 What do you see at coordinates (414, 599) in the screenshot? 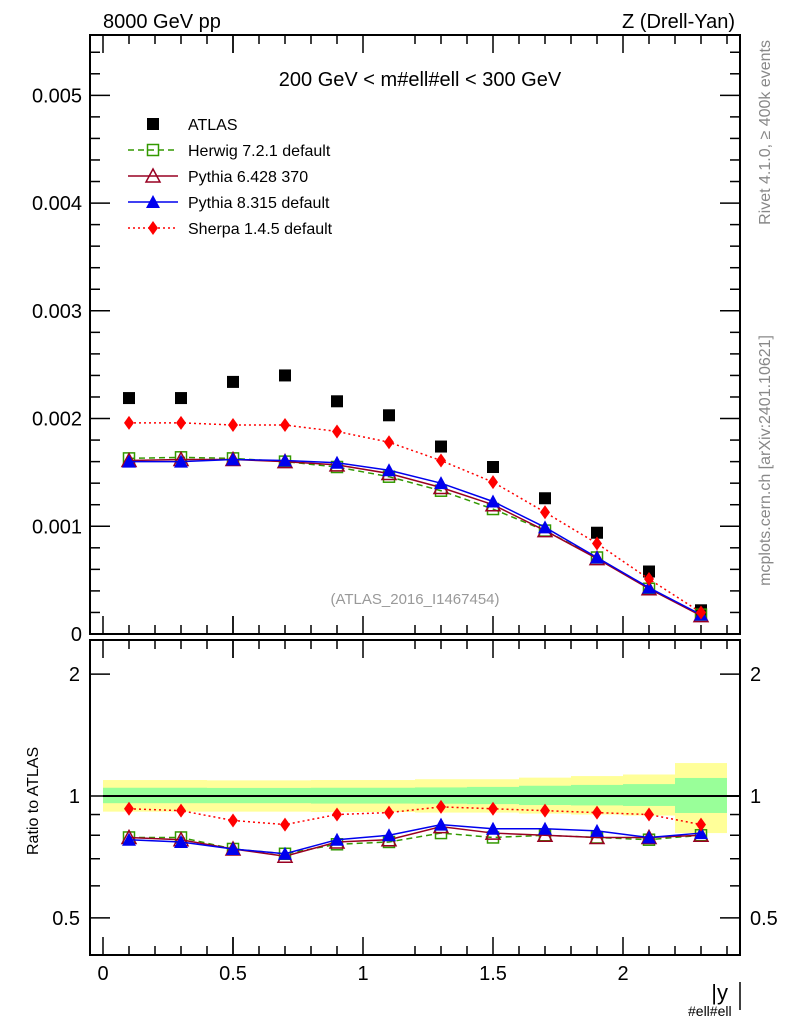
I see `analysis-watermark: (ATLAS_2016_I1467454)` at bounding box center [414, 599].